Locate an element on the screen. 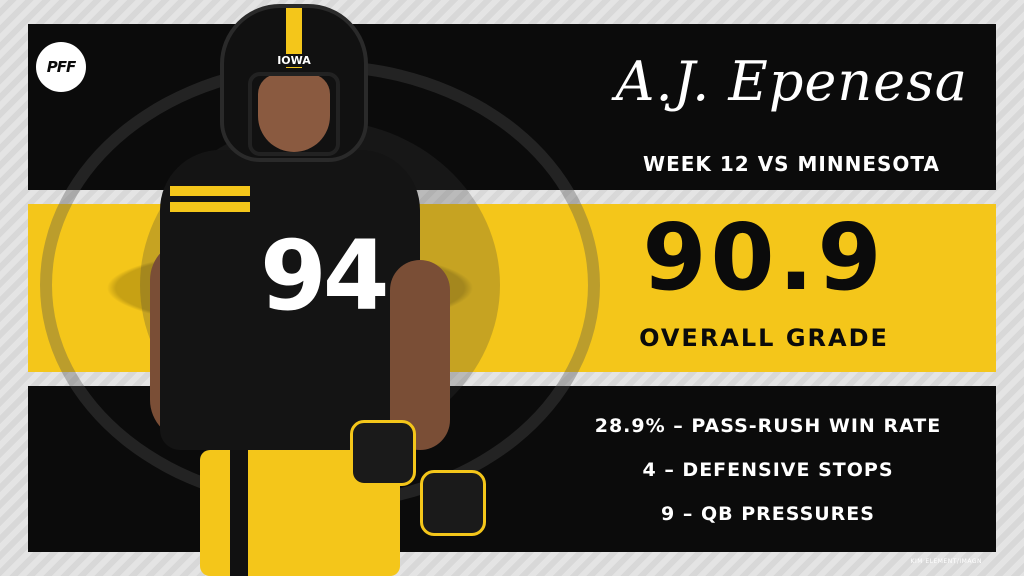  stat-line: 28.9% – PASS-RUSH WIN RATE is located at coordinates (768, 426).